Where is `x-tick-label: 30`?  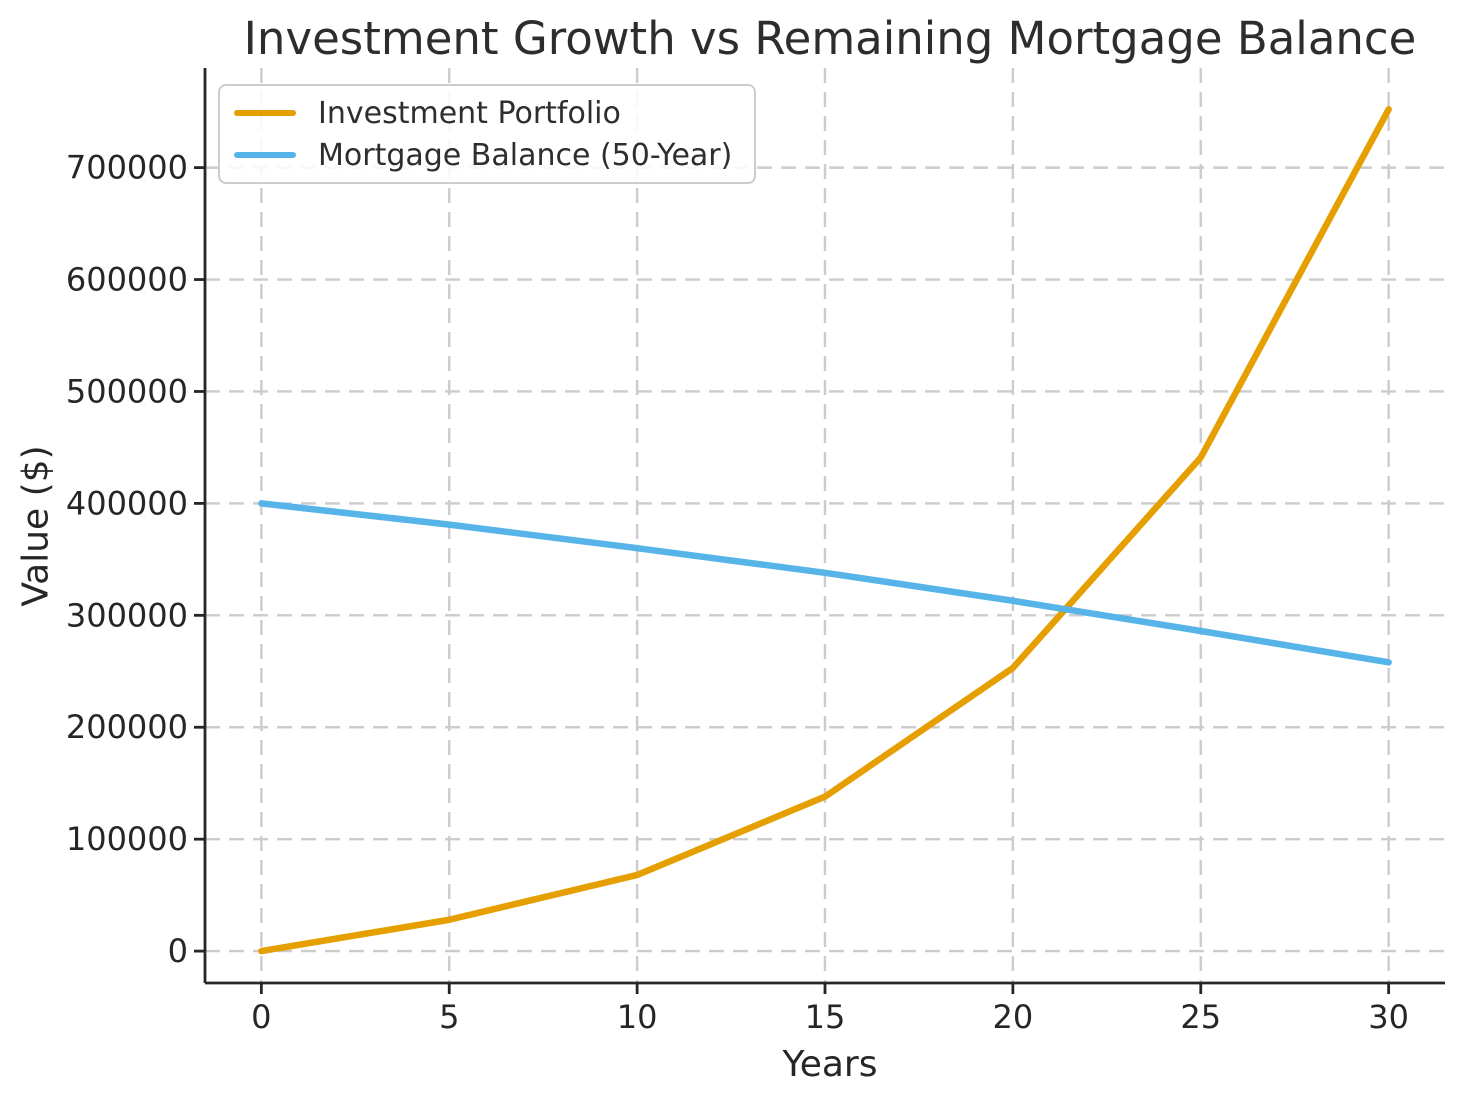 x-tick-label: 30 is located at coordinates (1388, 1017).